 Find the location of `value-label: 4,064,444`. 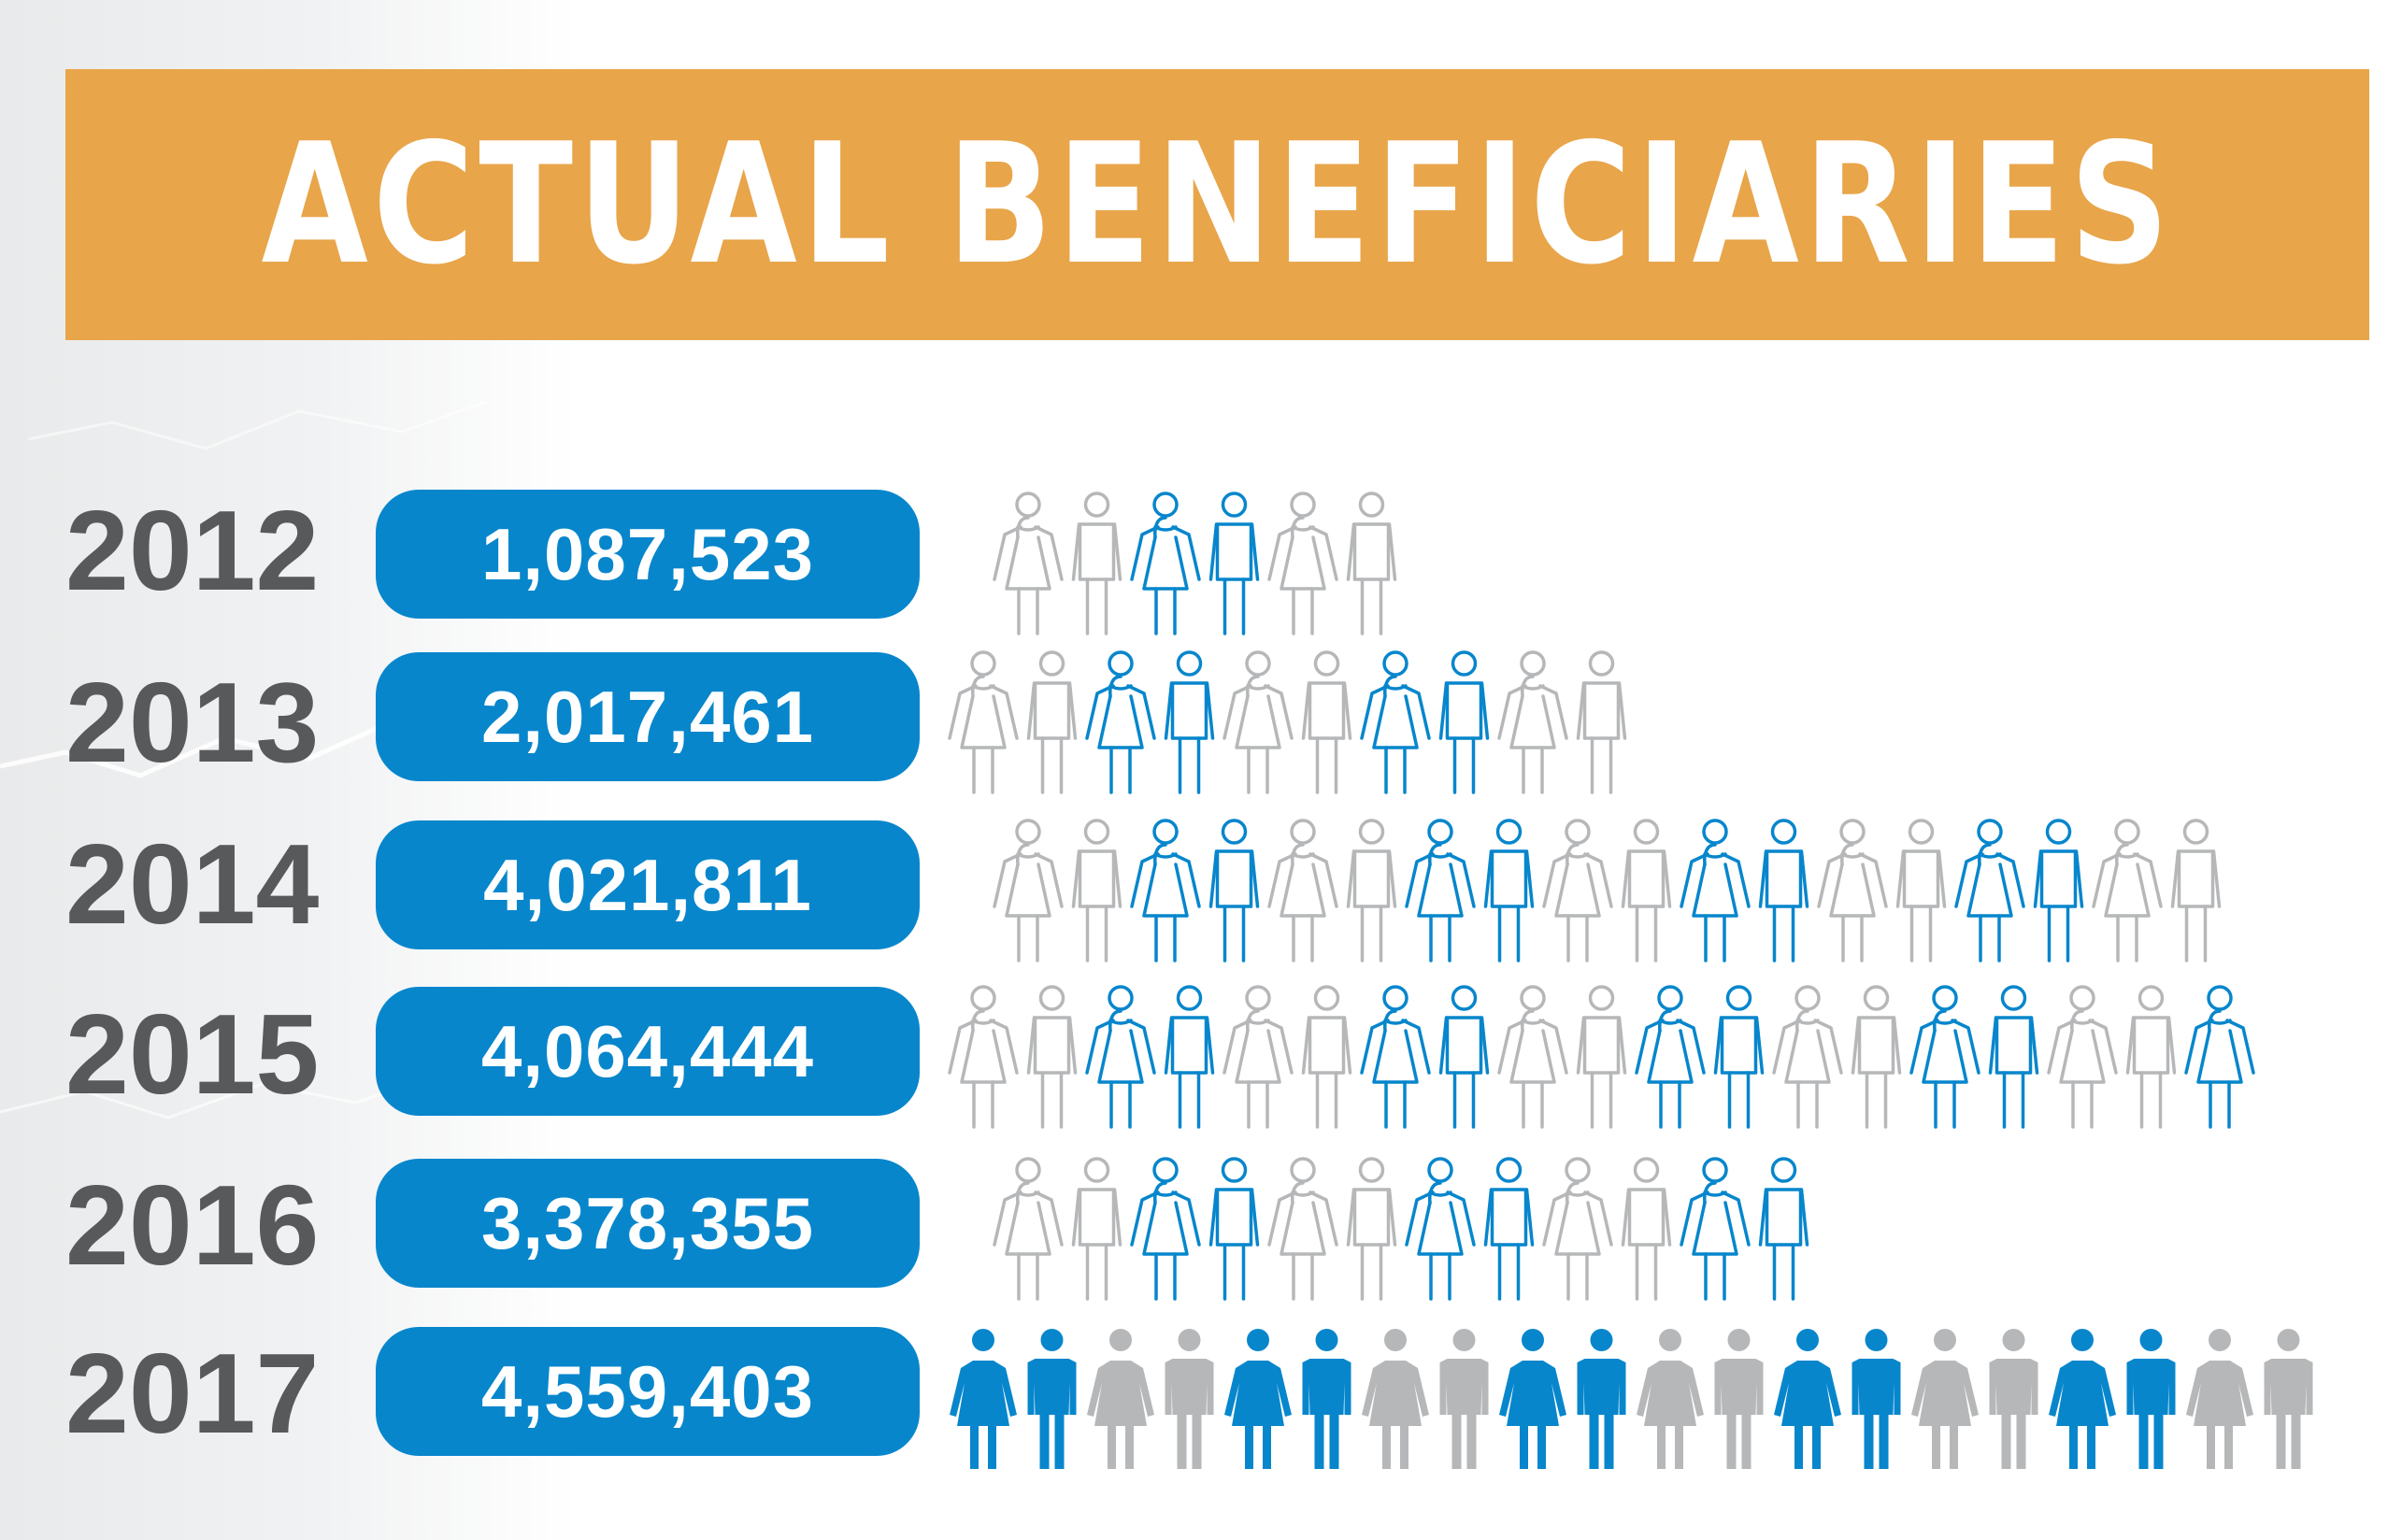

value-label: 4,064,444 is located at coordinates (647, 1051).